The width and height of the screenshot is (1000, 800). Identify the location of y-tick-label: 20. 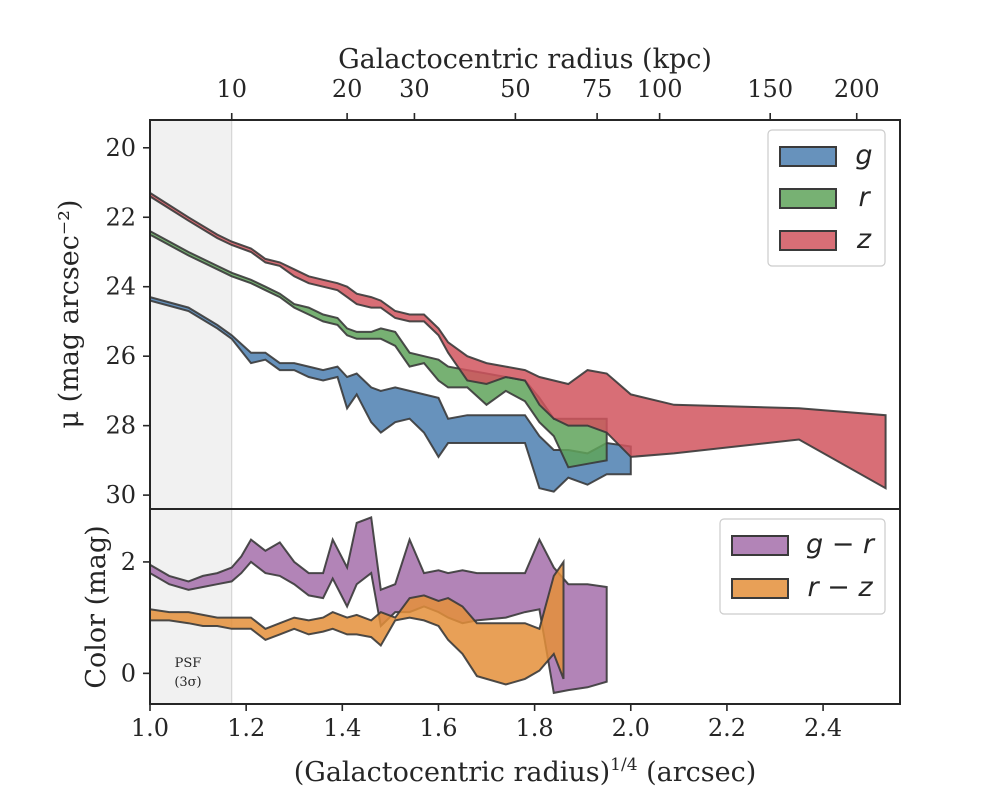
(120, 148).